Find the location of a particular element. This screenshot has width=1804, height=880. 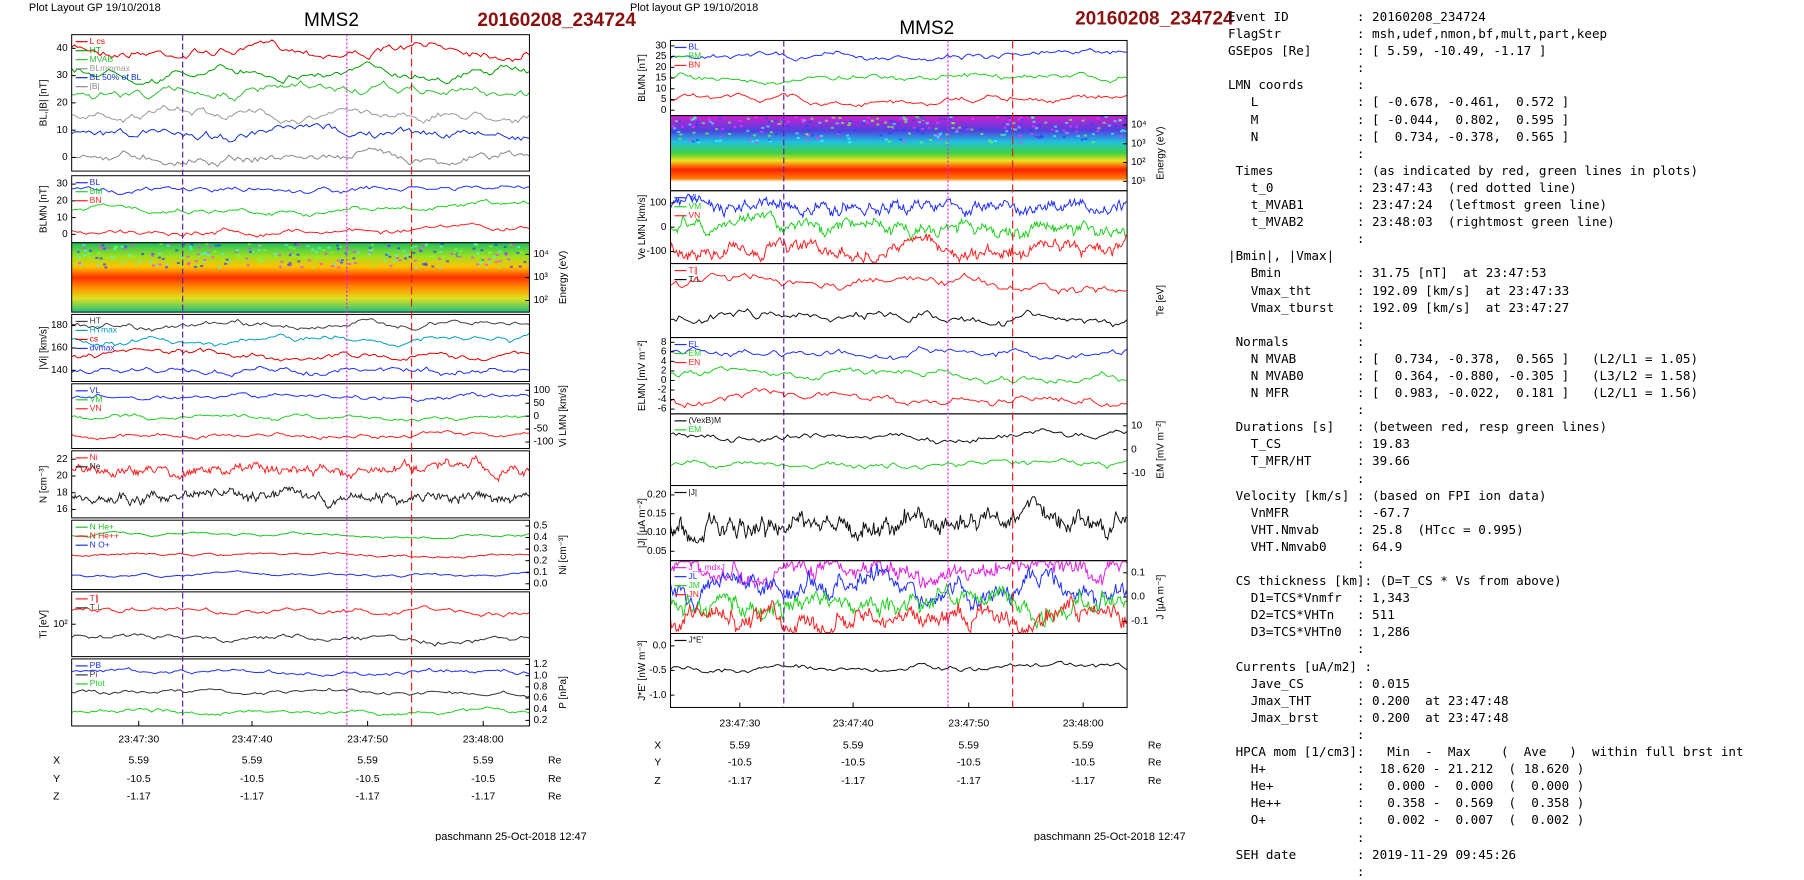

legend-label: EN is located at coordinates (694, 362).